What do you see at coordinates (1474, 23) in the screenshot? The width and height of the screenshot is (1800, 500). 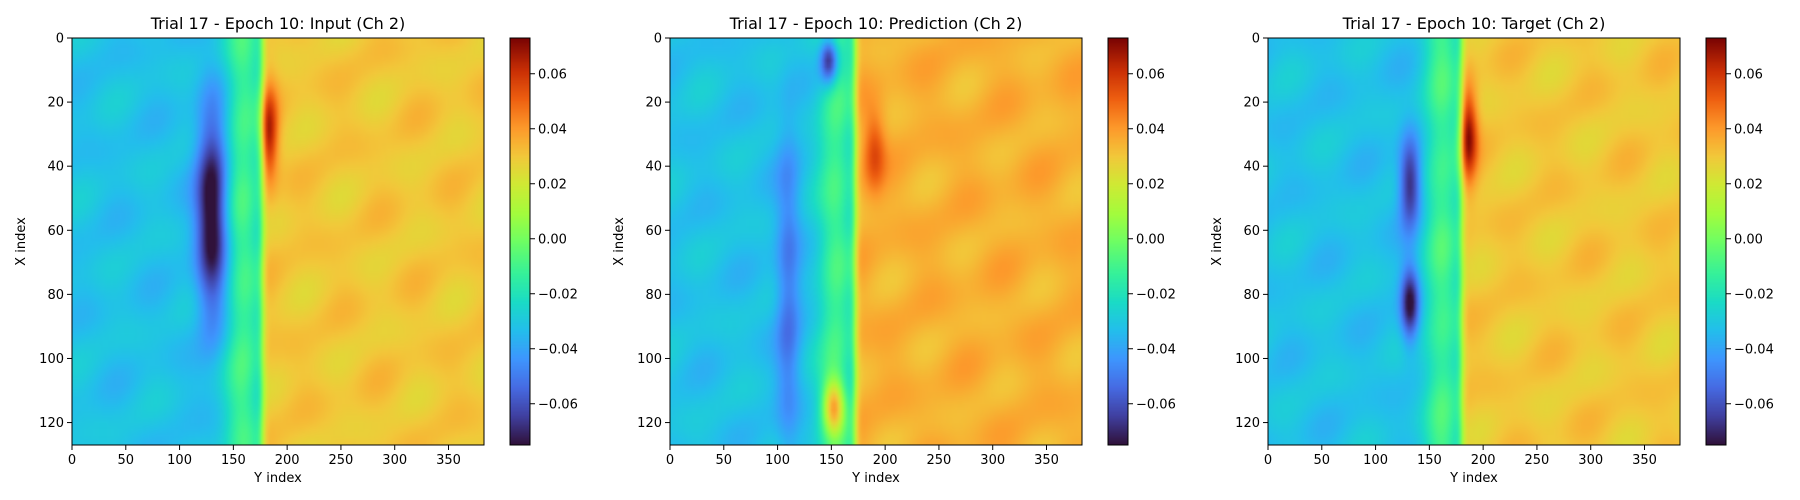 I see `chart-title: Trial 17 - Epoch 10: Target (Ch 2)` at bounding box center [1474, 23].